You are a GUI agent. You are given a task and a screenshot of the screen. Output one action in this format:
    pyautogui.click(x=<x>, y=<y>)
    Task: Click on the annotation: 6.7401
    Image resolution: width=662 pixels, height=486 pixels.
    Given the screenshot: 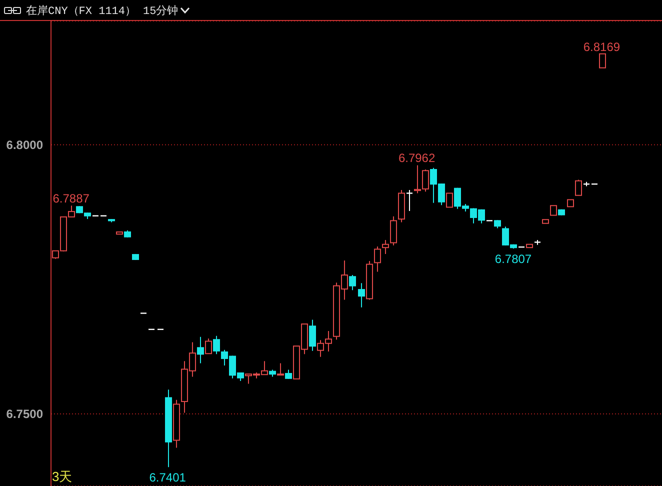 What is the action you would take?
    pyautogui.click(x=167, y=477)
    